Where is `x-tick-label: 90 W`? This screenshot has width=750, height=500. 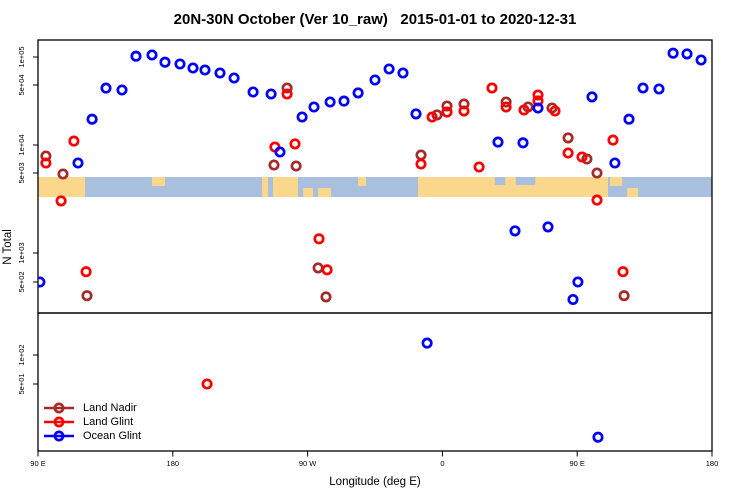
x-tick-label: 90 W is located at coordinates (308, 463).